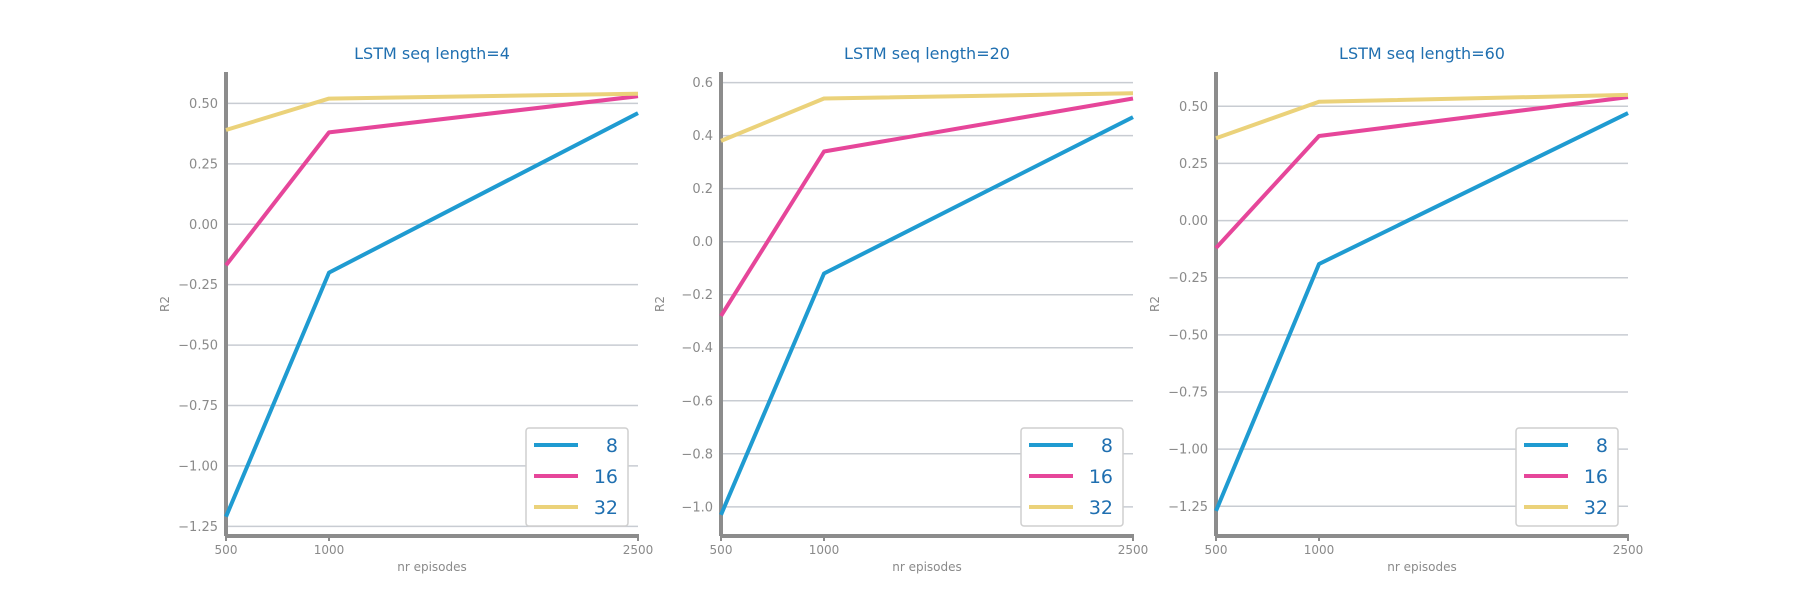 This screenshot has height=600, width=1800. Describe the element at coordinates (702, 83) in the screenshot. I see `y-tick-label: 0.6` at that location.